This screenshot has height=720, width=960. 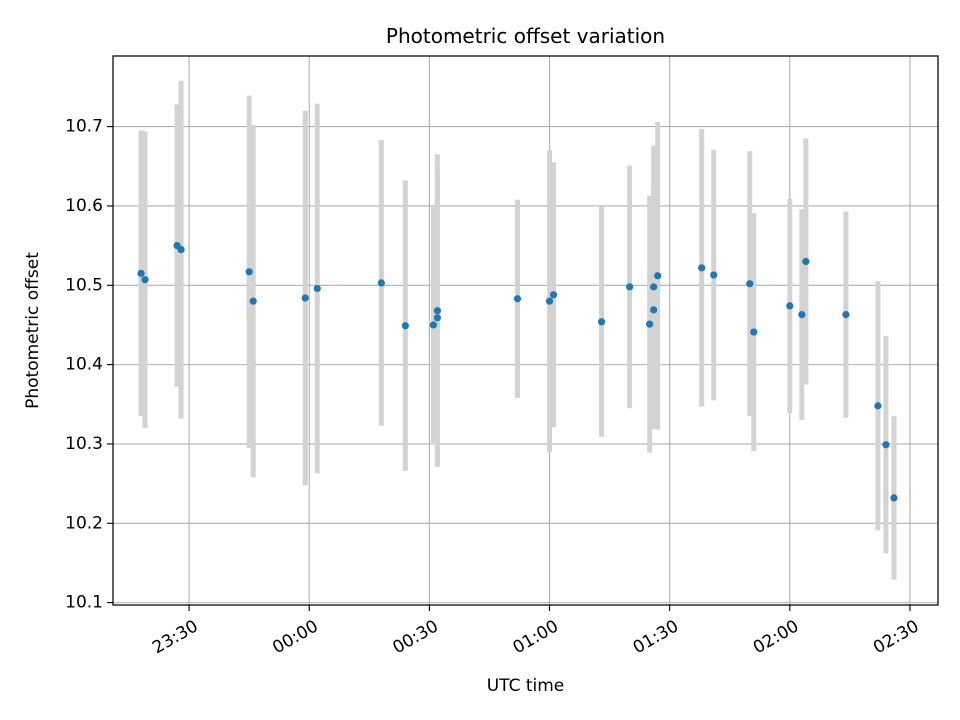 I want to click on y-tick-label: 10.3, so click(x=84, y=444).